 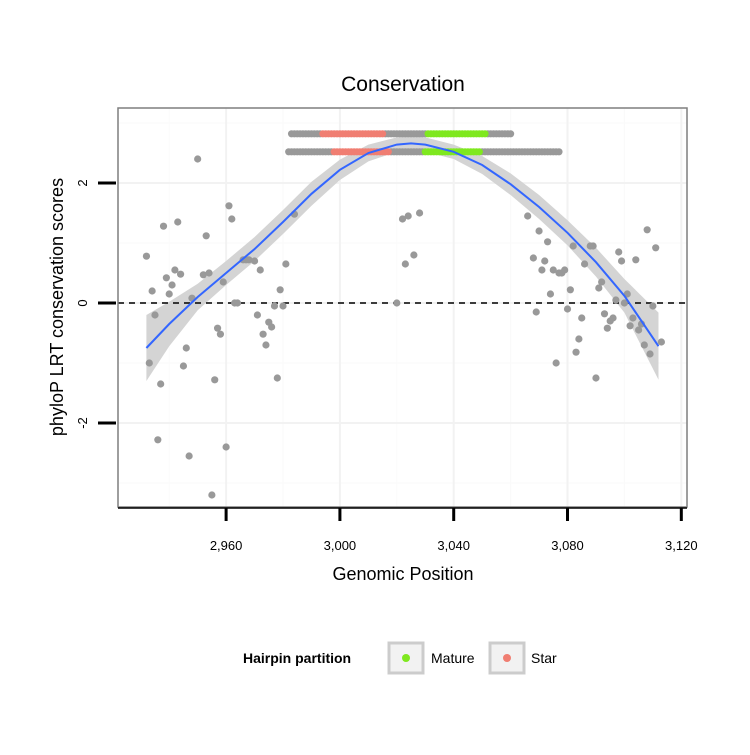 What do you see at coordinates (403, 84) in the screenshot?
I see `chart-title: Conservation` at bounding box center [403, 84].